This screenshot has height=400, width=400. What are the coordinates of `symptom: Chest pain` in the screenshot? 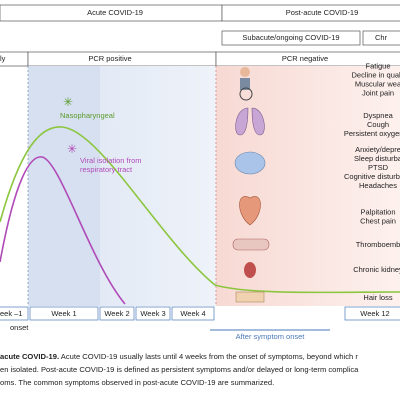 It's located at (378, 220).